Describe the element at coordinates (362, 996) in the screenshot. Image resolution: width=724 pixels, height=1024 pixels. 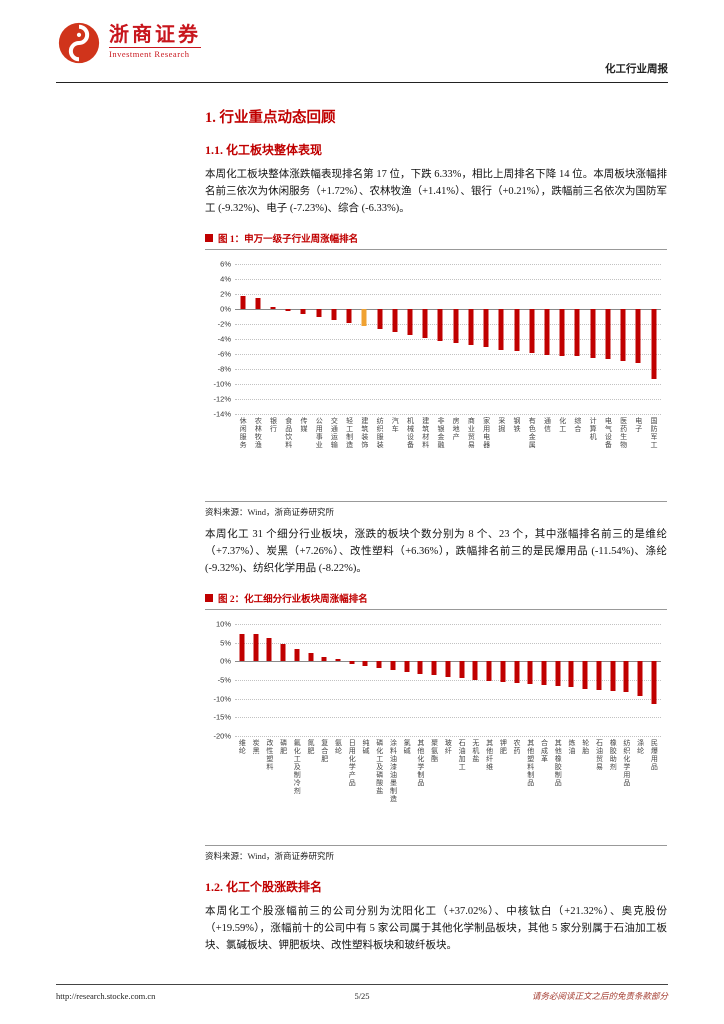
I see `page-number: 5/25` at that location.